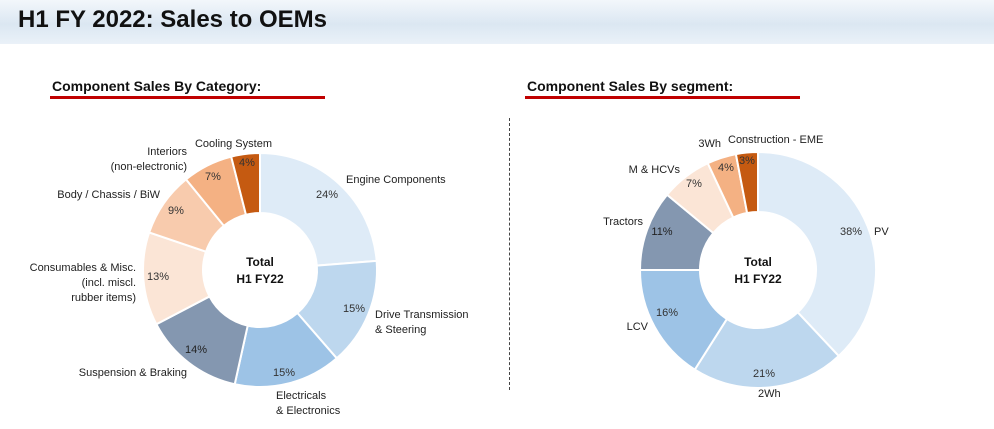  I want to click on slice-category-label: Interiors (non-electronic), so click(149, 159).